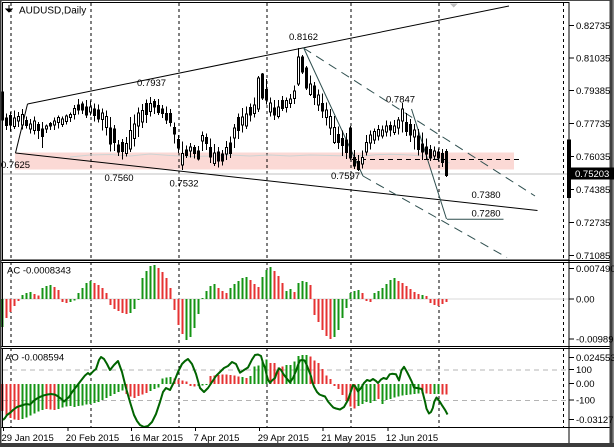  What do you see at coordinates (348, 438) in the screenshot?
I see `svg-text: 21 May 2015` at bounding box center [348, 438].